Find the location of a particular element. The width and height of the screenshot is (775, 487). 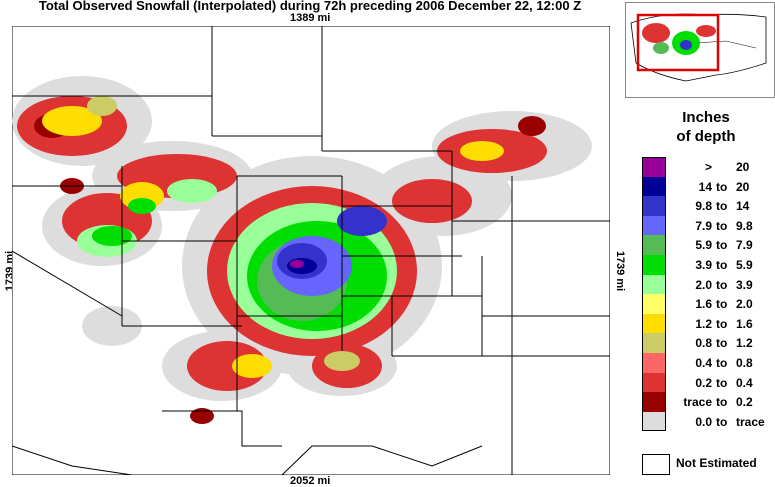

not-estimated-label: Not Estimated is located at coordinates (716, 463).